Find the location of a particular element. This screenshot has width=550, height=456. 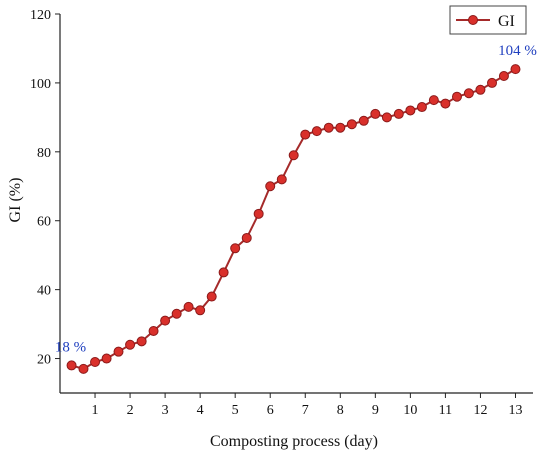

point-annotation: 18 % is located at coordinates (70, 347).